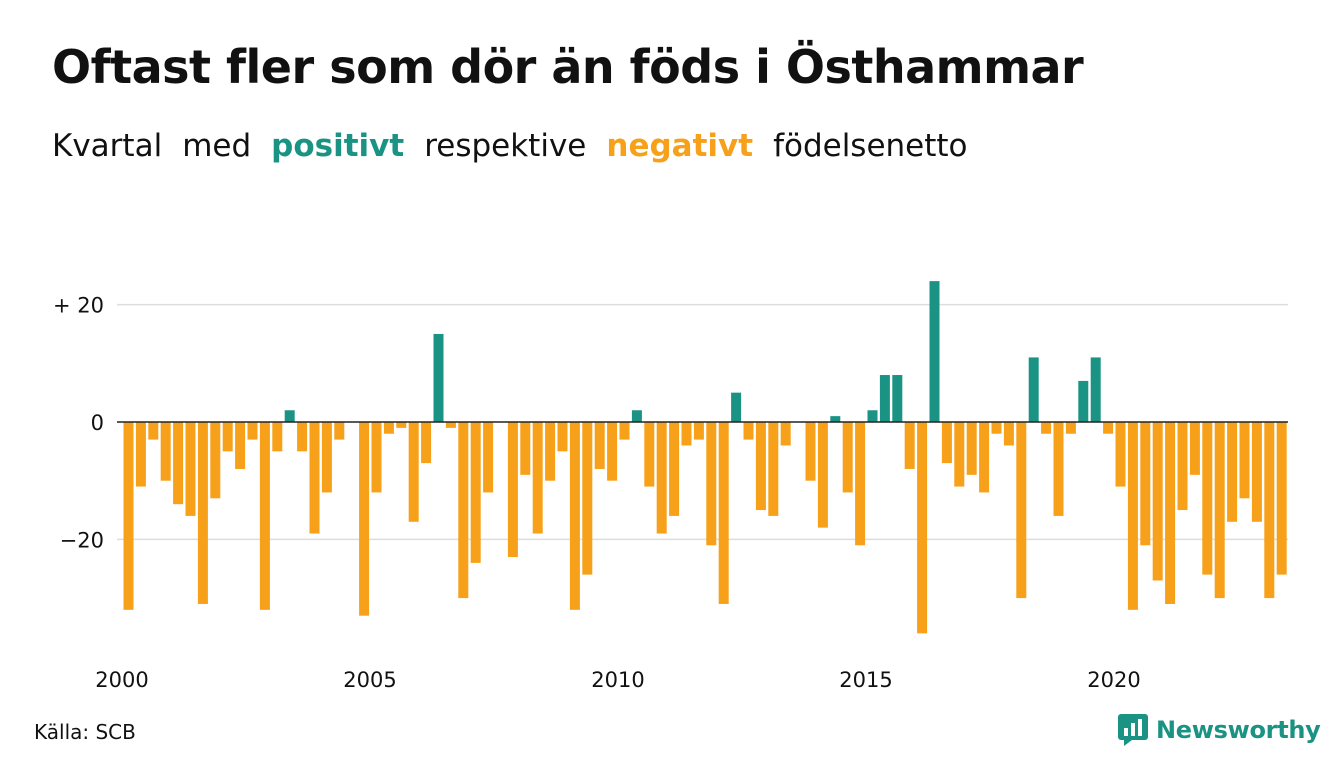 The width and height of the screenshot is (1340, 780). I want to click on subtitle-positive-label: positivt, so click(338, 146).